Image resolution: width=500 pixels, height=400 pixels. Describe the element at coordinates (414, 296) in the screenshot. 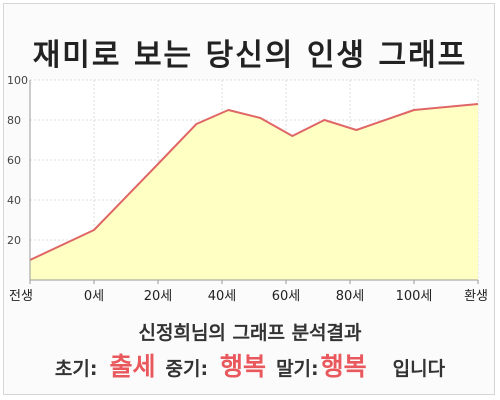

I see `x-tick-label: 100세` at that location.